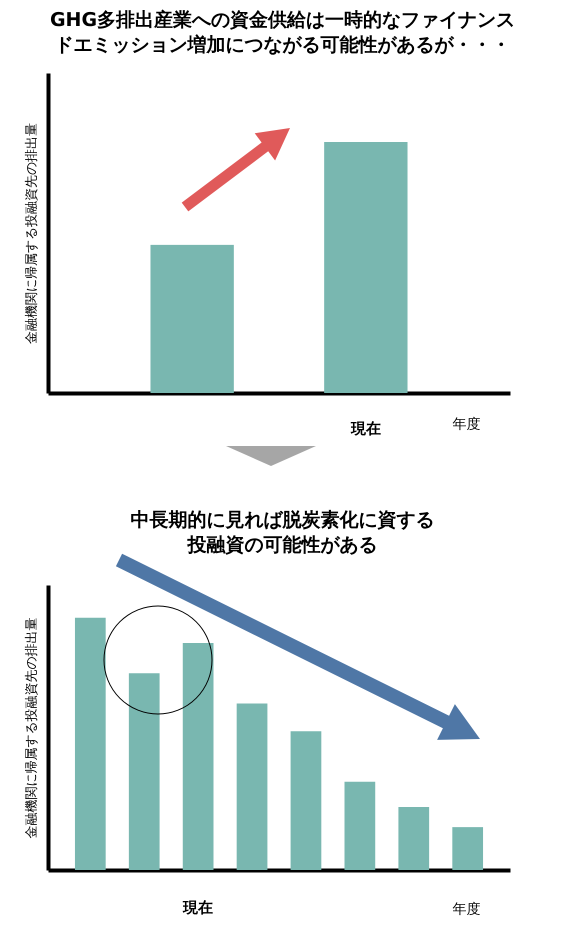  I want to click on chart-title: GHG多排出産業への資金供給は一時的なファイナンスドエミッション増加につながる可能性があるが・・・, so click(282, 33).